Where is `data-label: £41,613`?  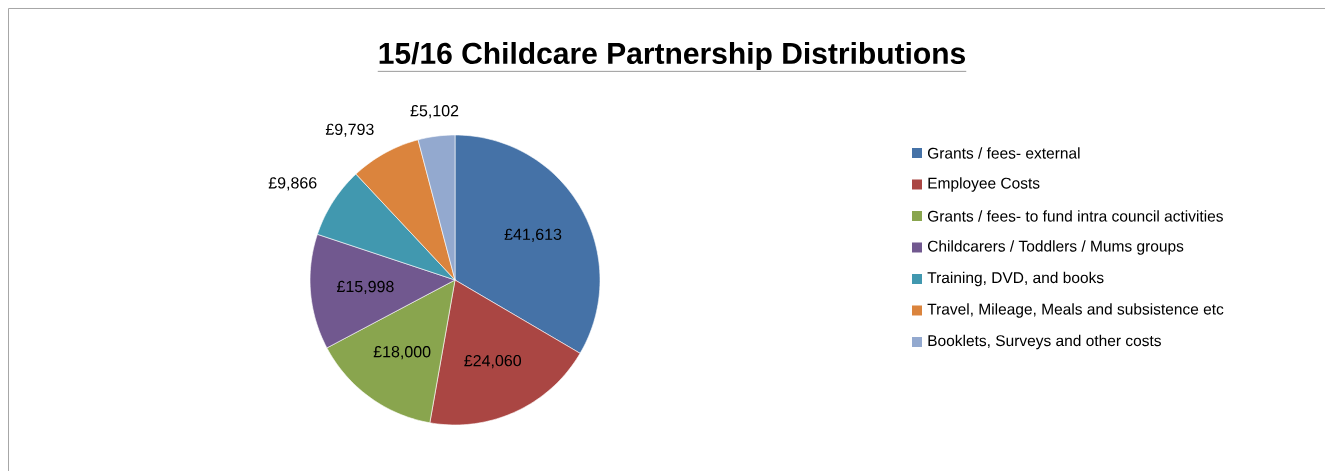
data-label: £41,613 is located at coordinates (533, 235).